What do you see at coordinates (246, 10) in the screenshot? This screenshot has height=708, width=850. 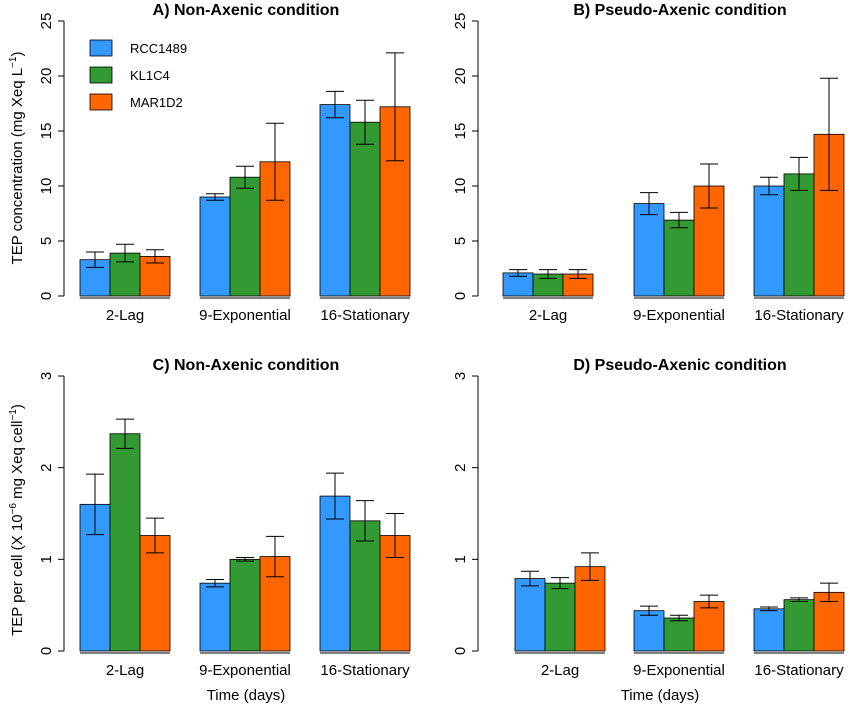 I see `panel-title: A) Non-Axenic condition` at bounding box center [246, 10].